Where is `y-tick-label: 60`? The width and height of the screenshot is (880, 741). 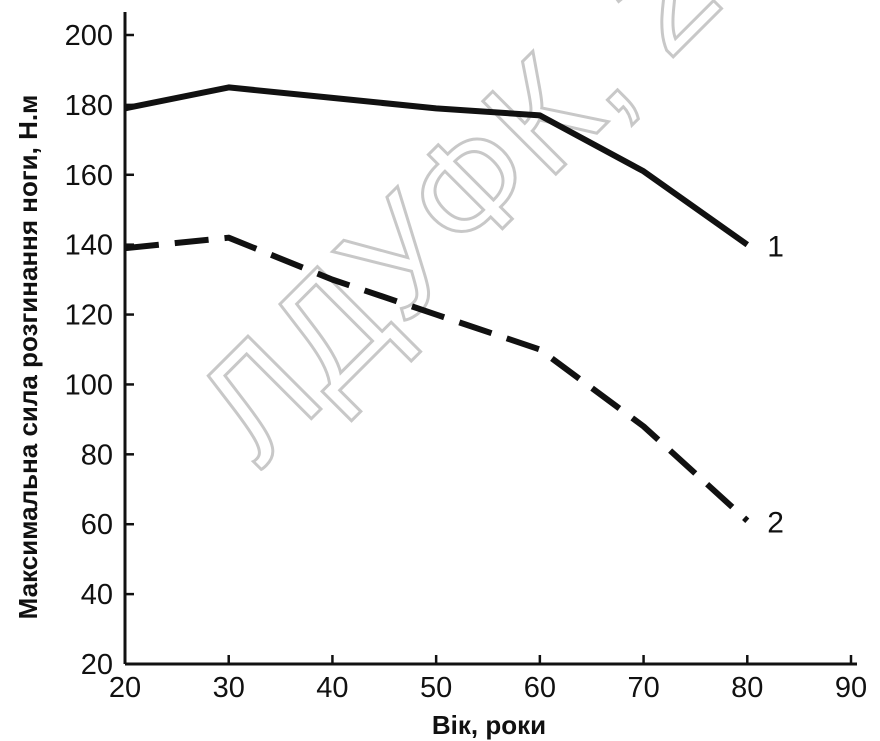 y-tick-label: 60 is located at coordinates (97, 525).